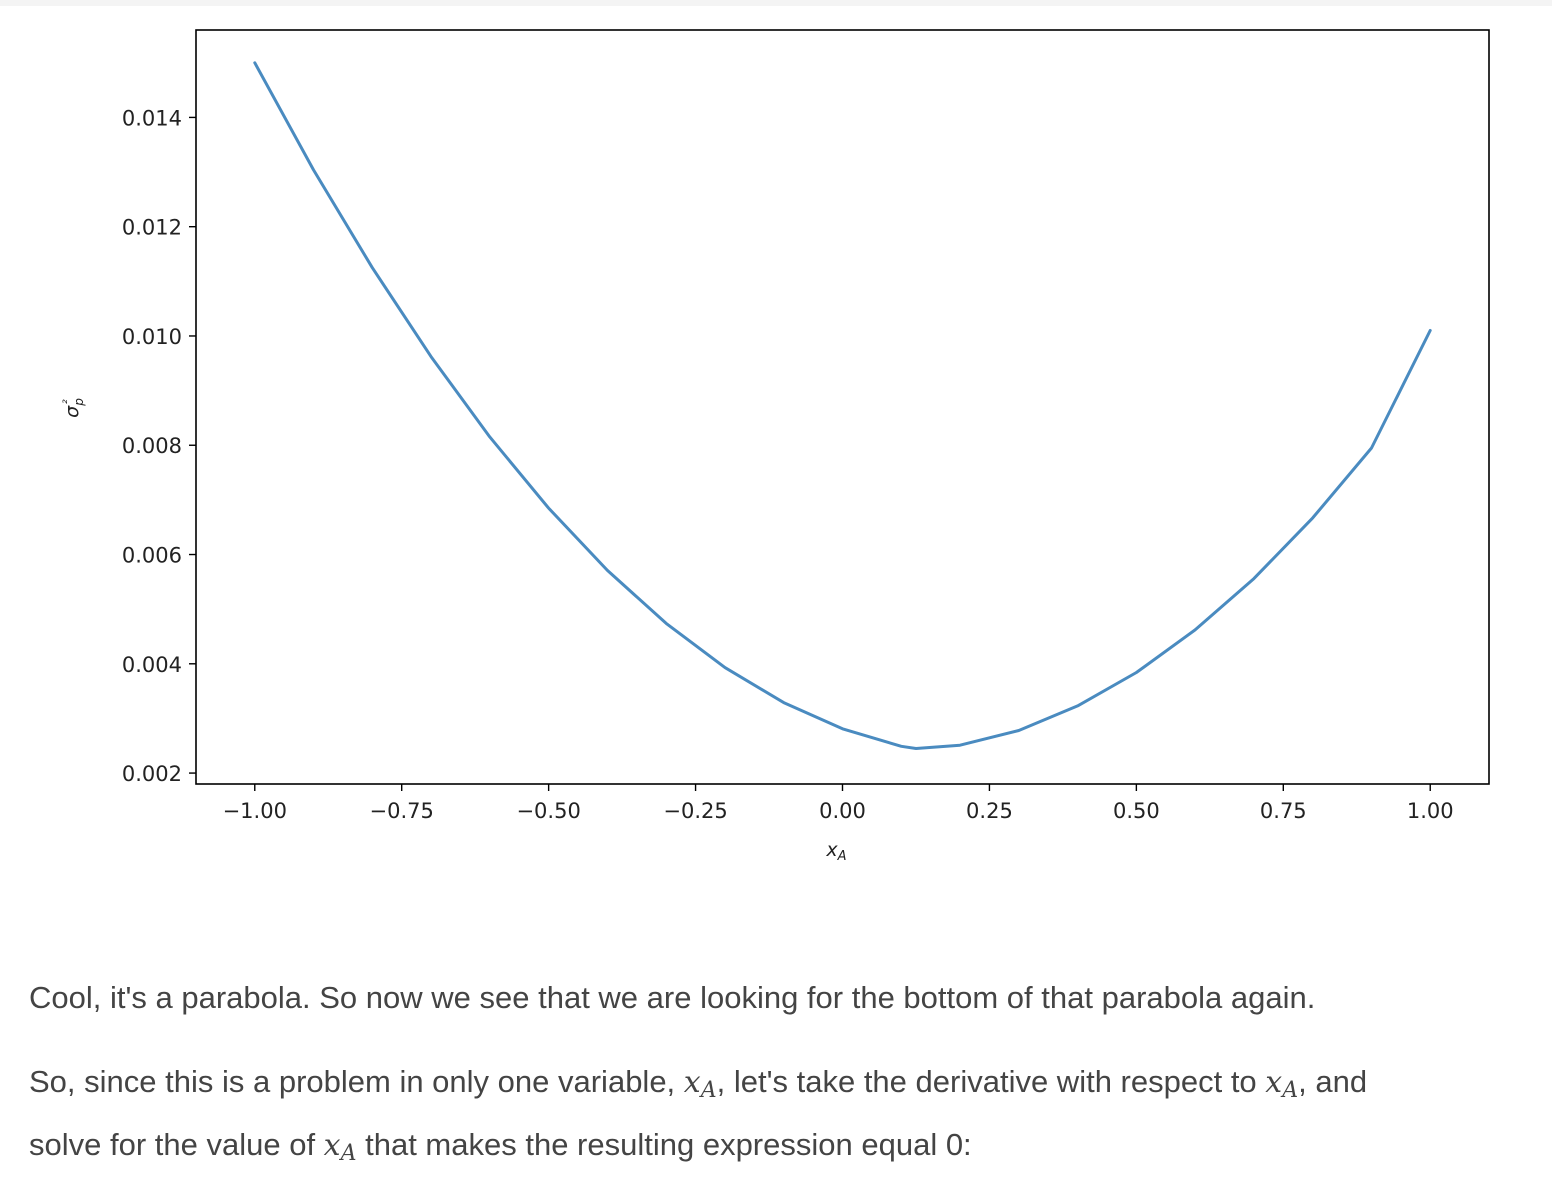 This screenshot has height=1181, width=1552. What do you see at coordinates (1136, 811) in the screenshot?
I see `x-tick-label: 0.50` at bounding box center [1136, 811].